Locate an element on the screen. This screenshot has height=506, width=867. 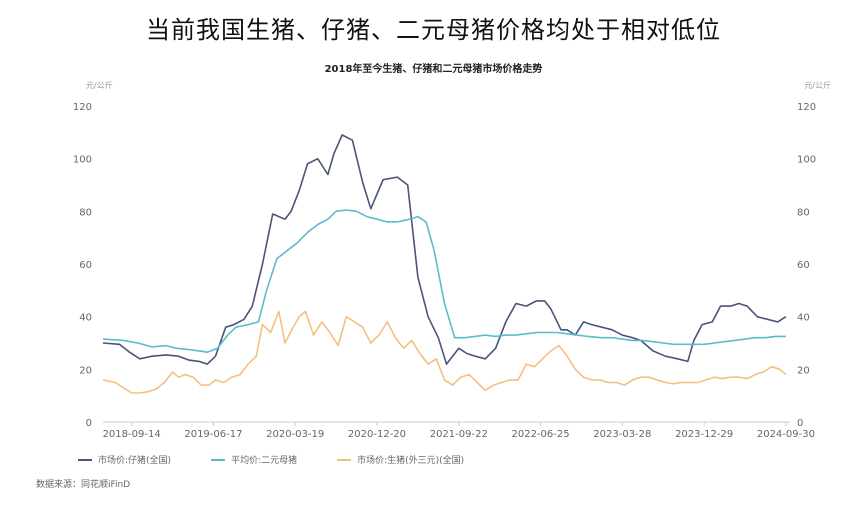
x-tick-label-6: 2023-03-28 is located at coordinates (622, 434).